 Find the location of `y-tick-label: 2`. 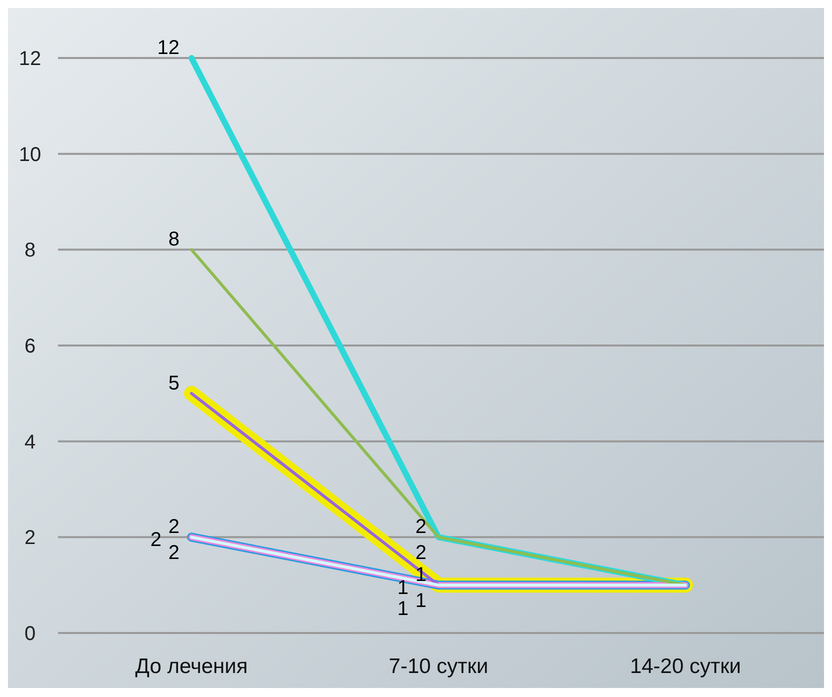

y-tick-label: 2 is located at coordinates (30, 538).